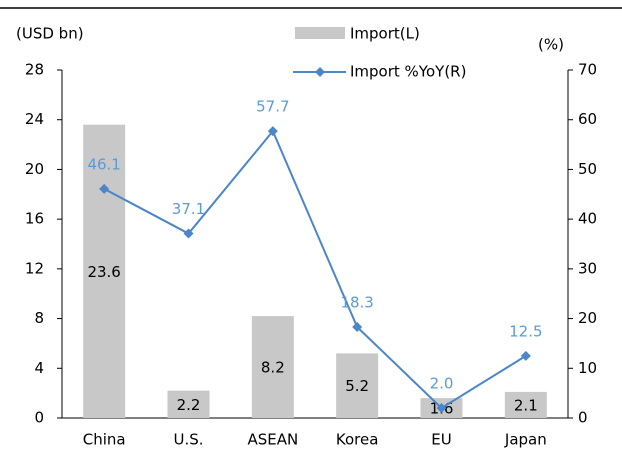 The image size is (622, 450). I want to click on line-value-label: 2.0, so click(442, 384).